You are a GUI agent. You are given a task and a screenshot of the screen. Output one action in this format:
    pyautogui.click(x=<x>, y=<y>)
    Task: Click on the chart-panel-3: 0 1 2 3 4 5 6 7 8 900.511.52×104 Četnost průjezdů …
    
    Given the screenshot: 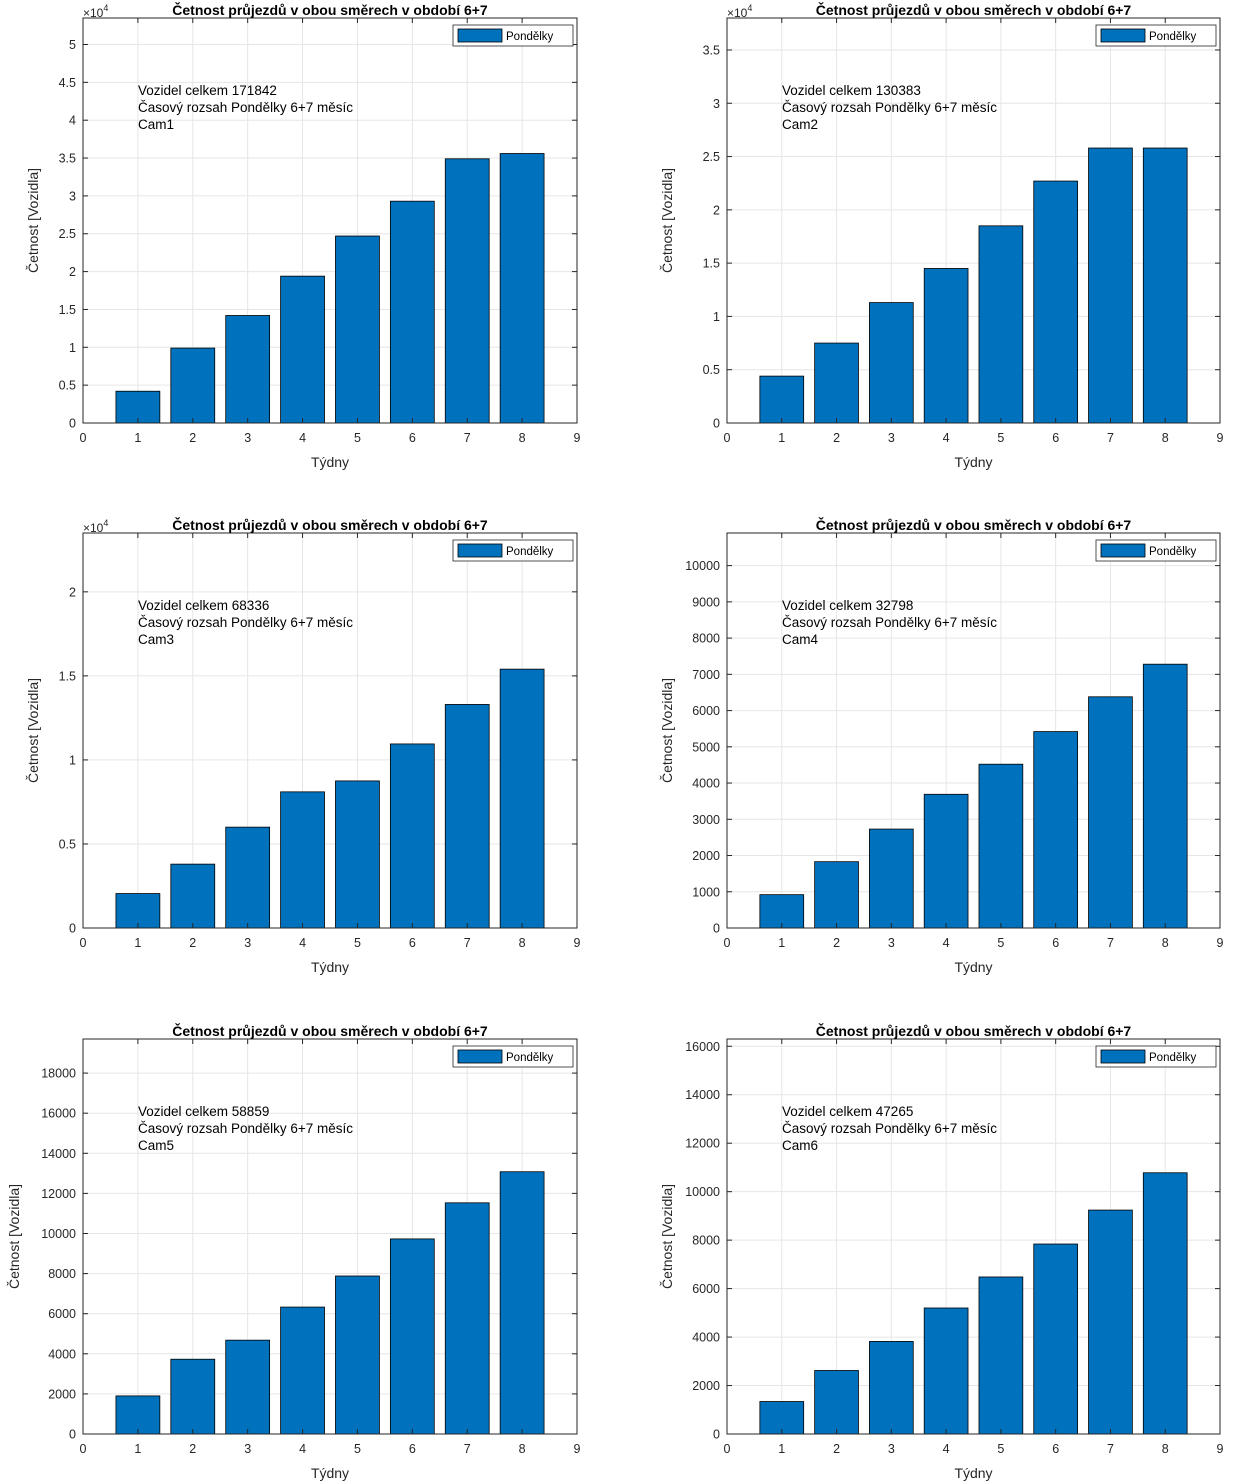 What is the action you would take?
    pyautogui.click(x=303, y=745)
    